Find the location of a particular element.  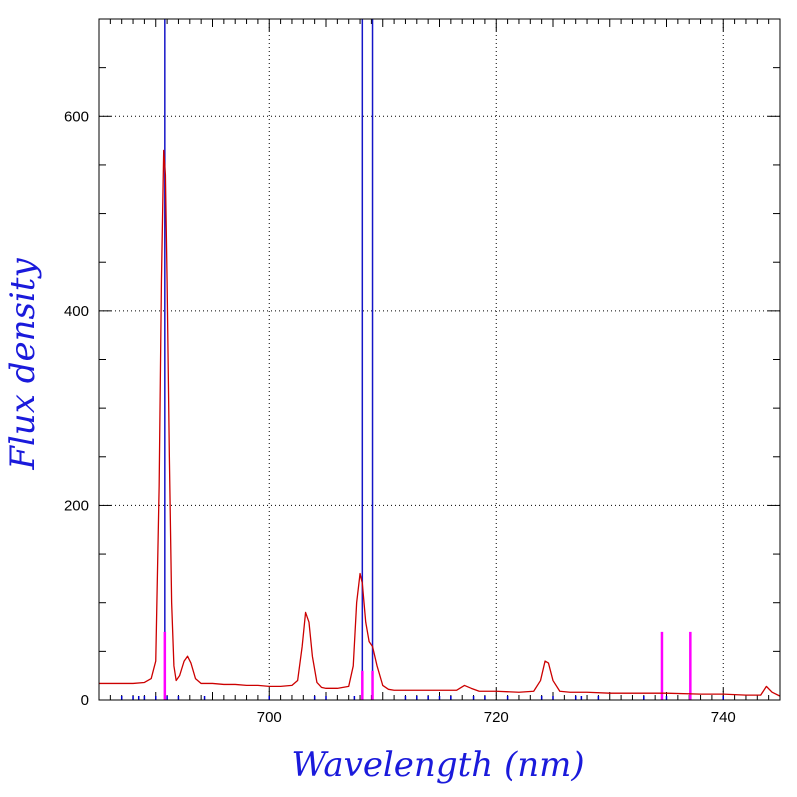

y-tick-label: 400 is located at coordinates (76, 311).